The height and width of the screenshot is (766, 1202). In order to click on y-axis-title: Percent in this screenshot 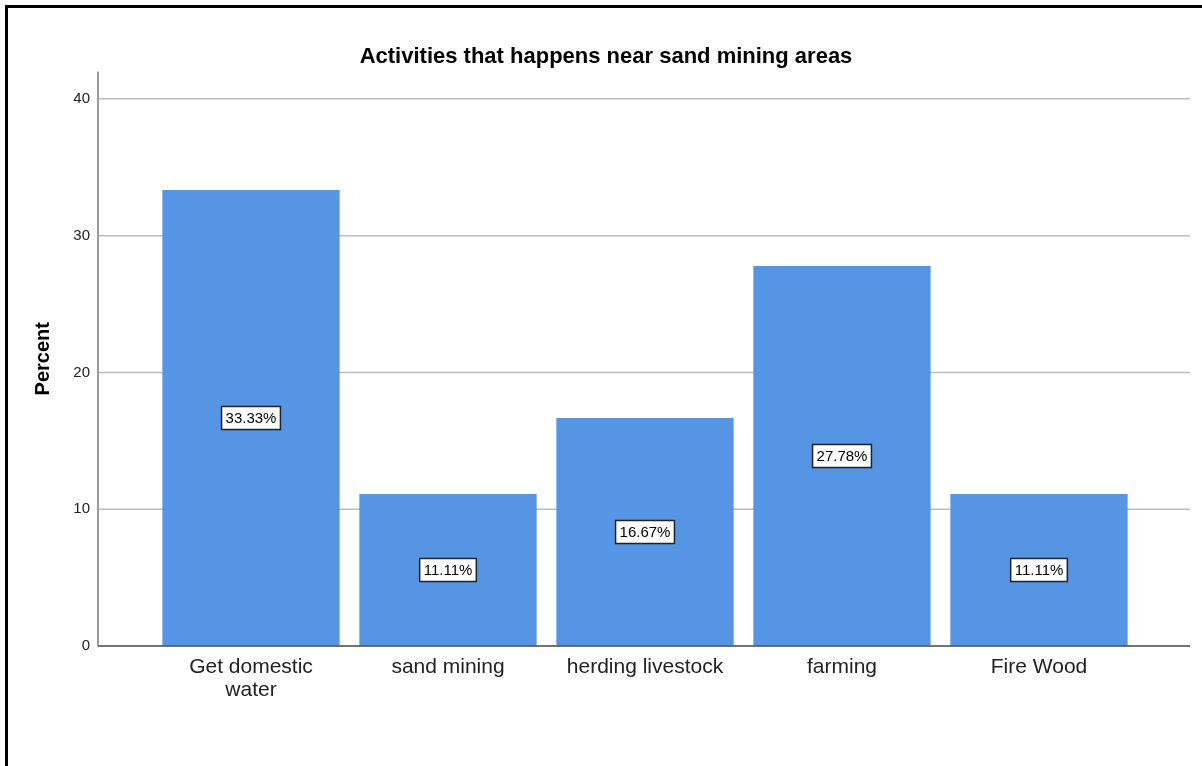, I will do `click(41, 358)`.